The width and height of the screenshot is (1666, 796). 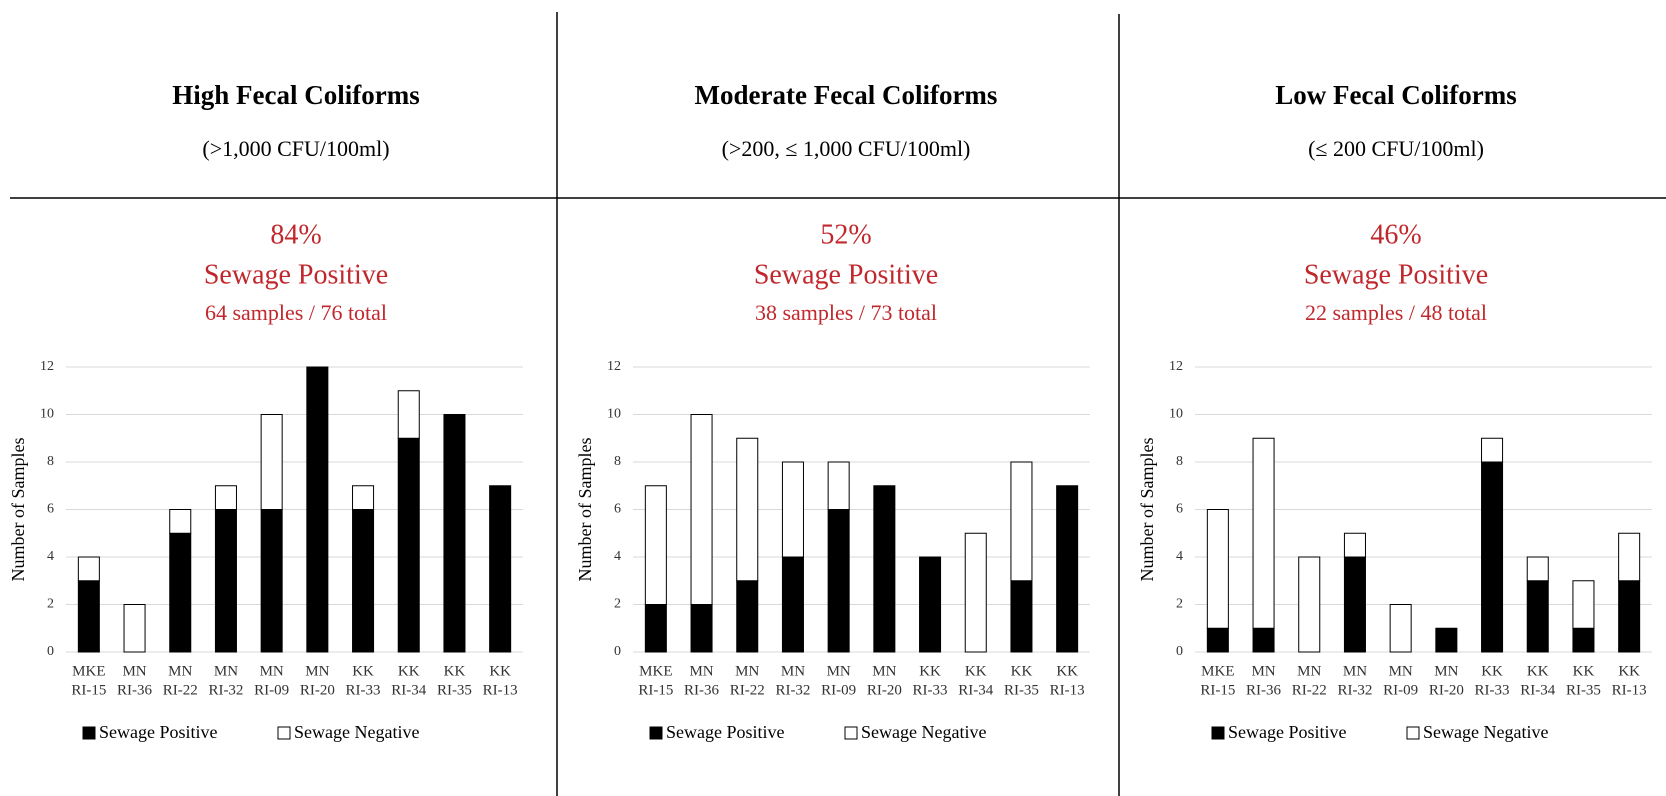 What do you see at coordinates (296, 312) in the screenshot?
I see `sample-text: 64 samples / 76 total` at bounding box center [296, 312].